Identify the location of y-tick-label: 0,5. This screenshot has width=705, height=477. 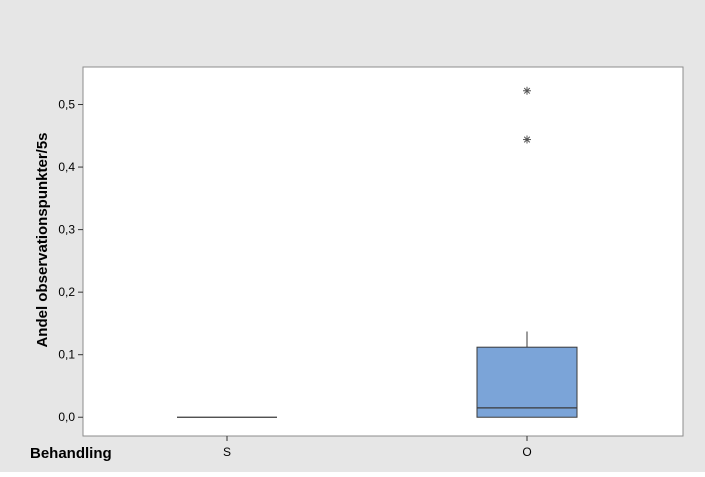
(66, 105).